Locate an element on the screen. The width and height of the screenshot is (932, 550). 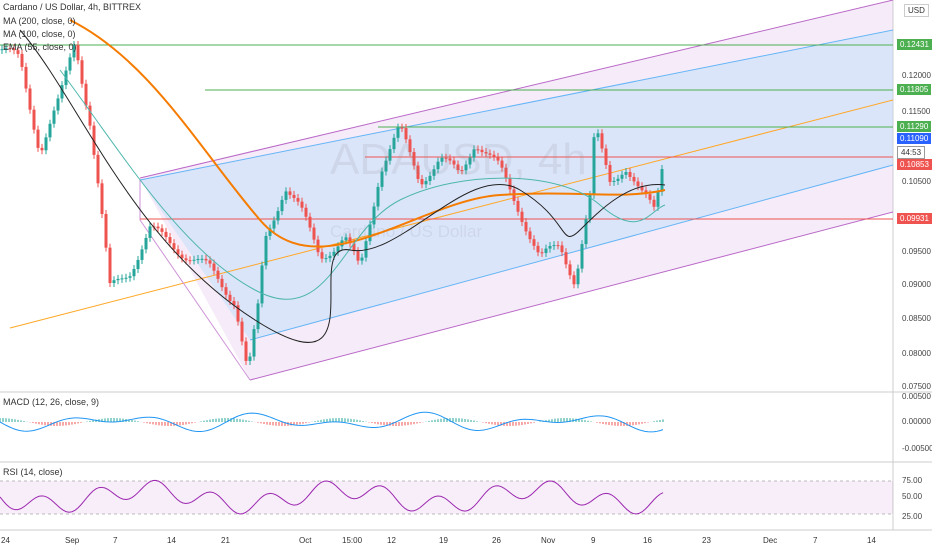
price-tick-label: 0.08000 is located at coordinates (916, 353).